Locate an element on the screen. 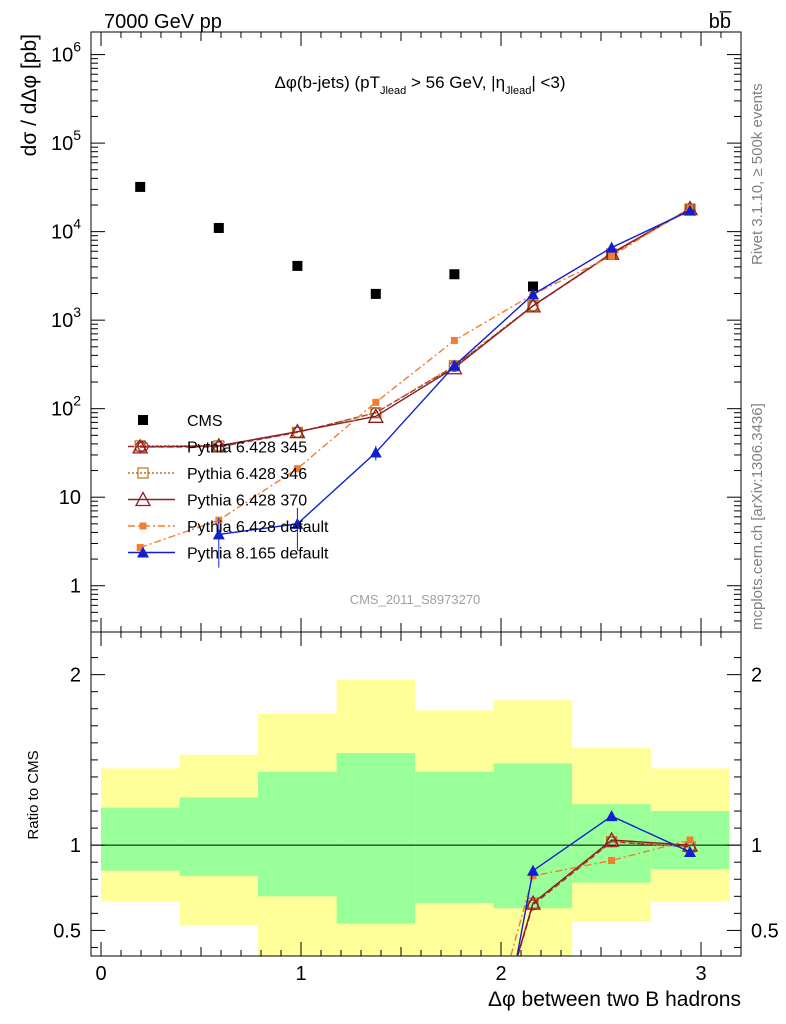 Image resolution: width=786 pixels, height=1024 pixels. y-tick-label: 10⁶ is located at coordinates (66, 53).